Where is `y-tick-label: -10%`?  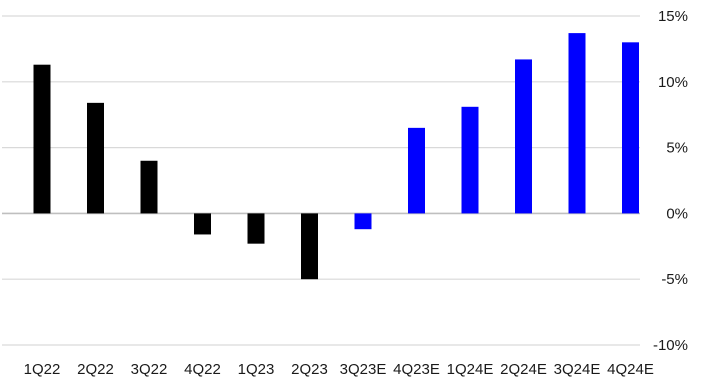
y-tick-label: -10% is located at coordinates (670, 345).